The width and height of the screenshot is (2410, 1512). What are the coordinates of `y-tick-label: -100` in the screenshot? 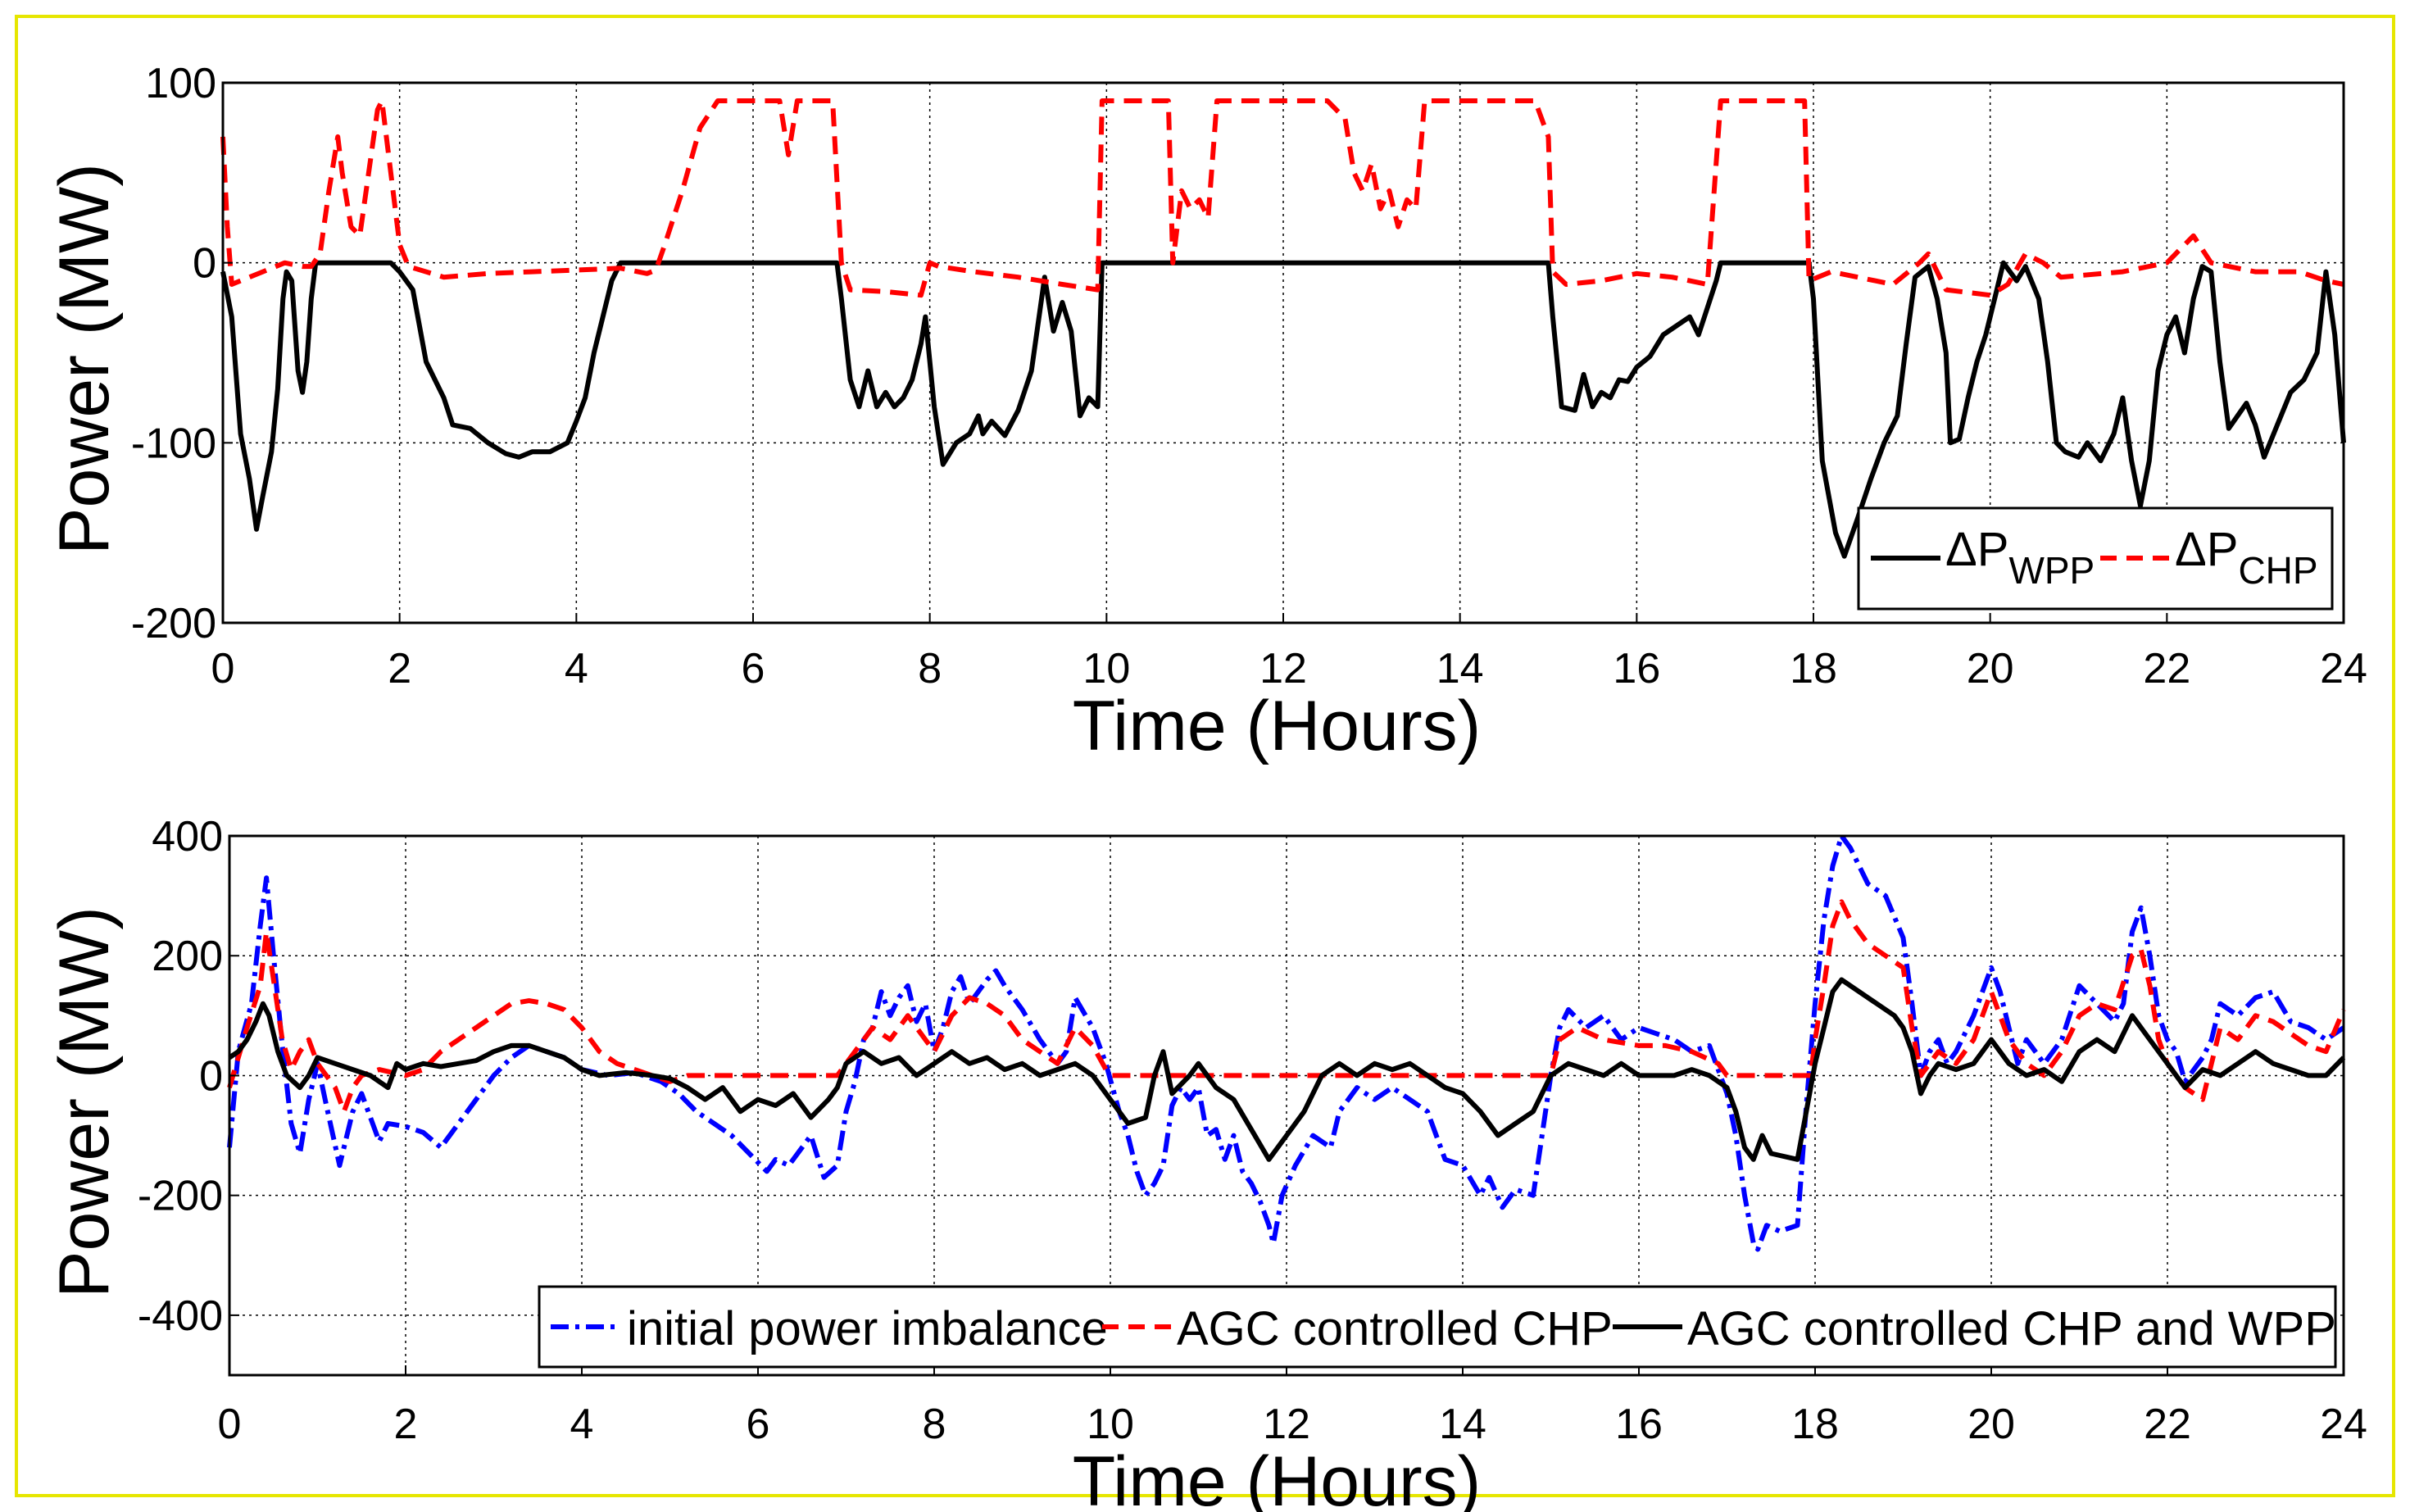 It's located at (174, 443).